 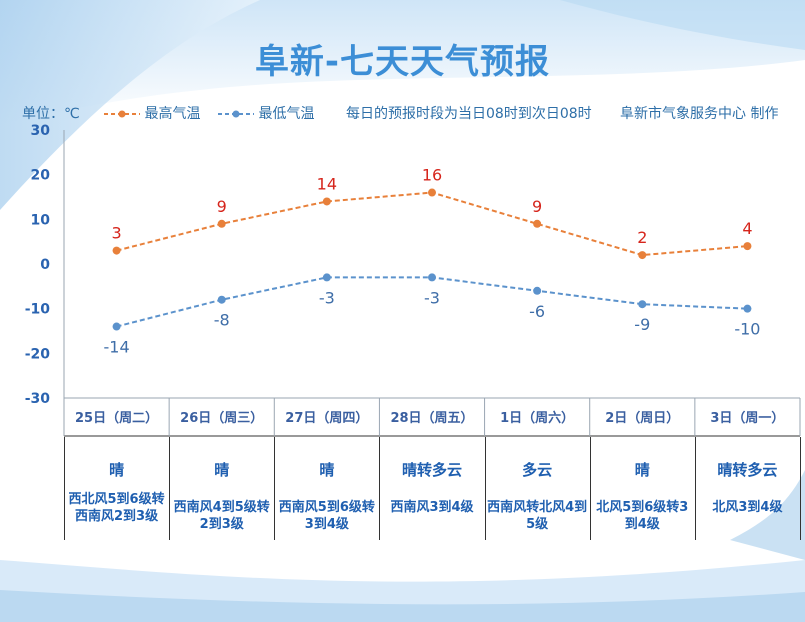 I want to click on wind-forecast: 西北风5到6级转西南风2到3级, so click(x=116, y=508).